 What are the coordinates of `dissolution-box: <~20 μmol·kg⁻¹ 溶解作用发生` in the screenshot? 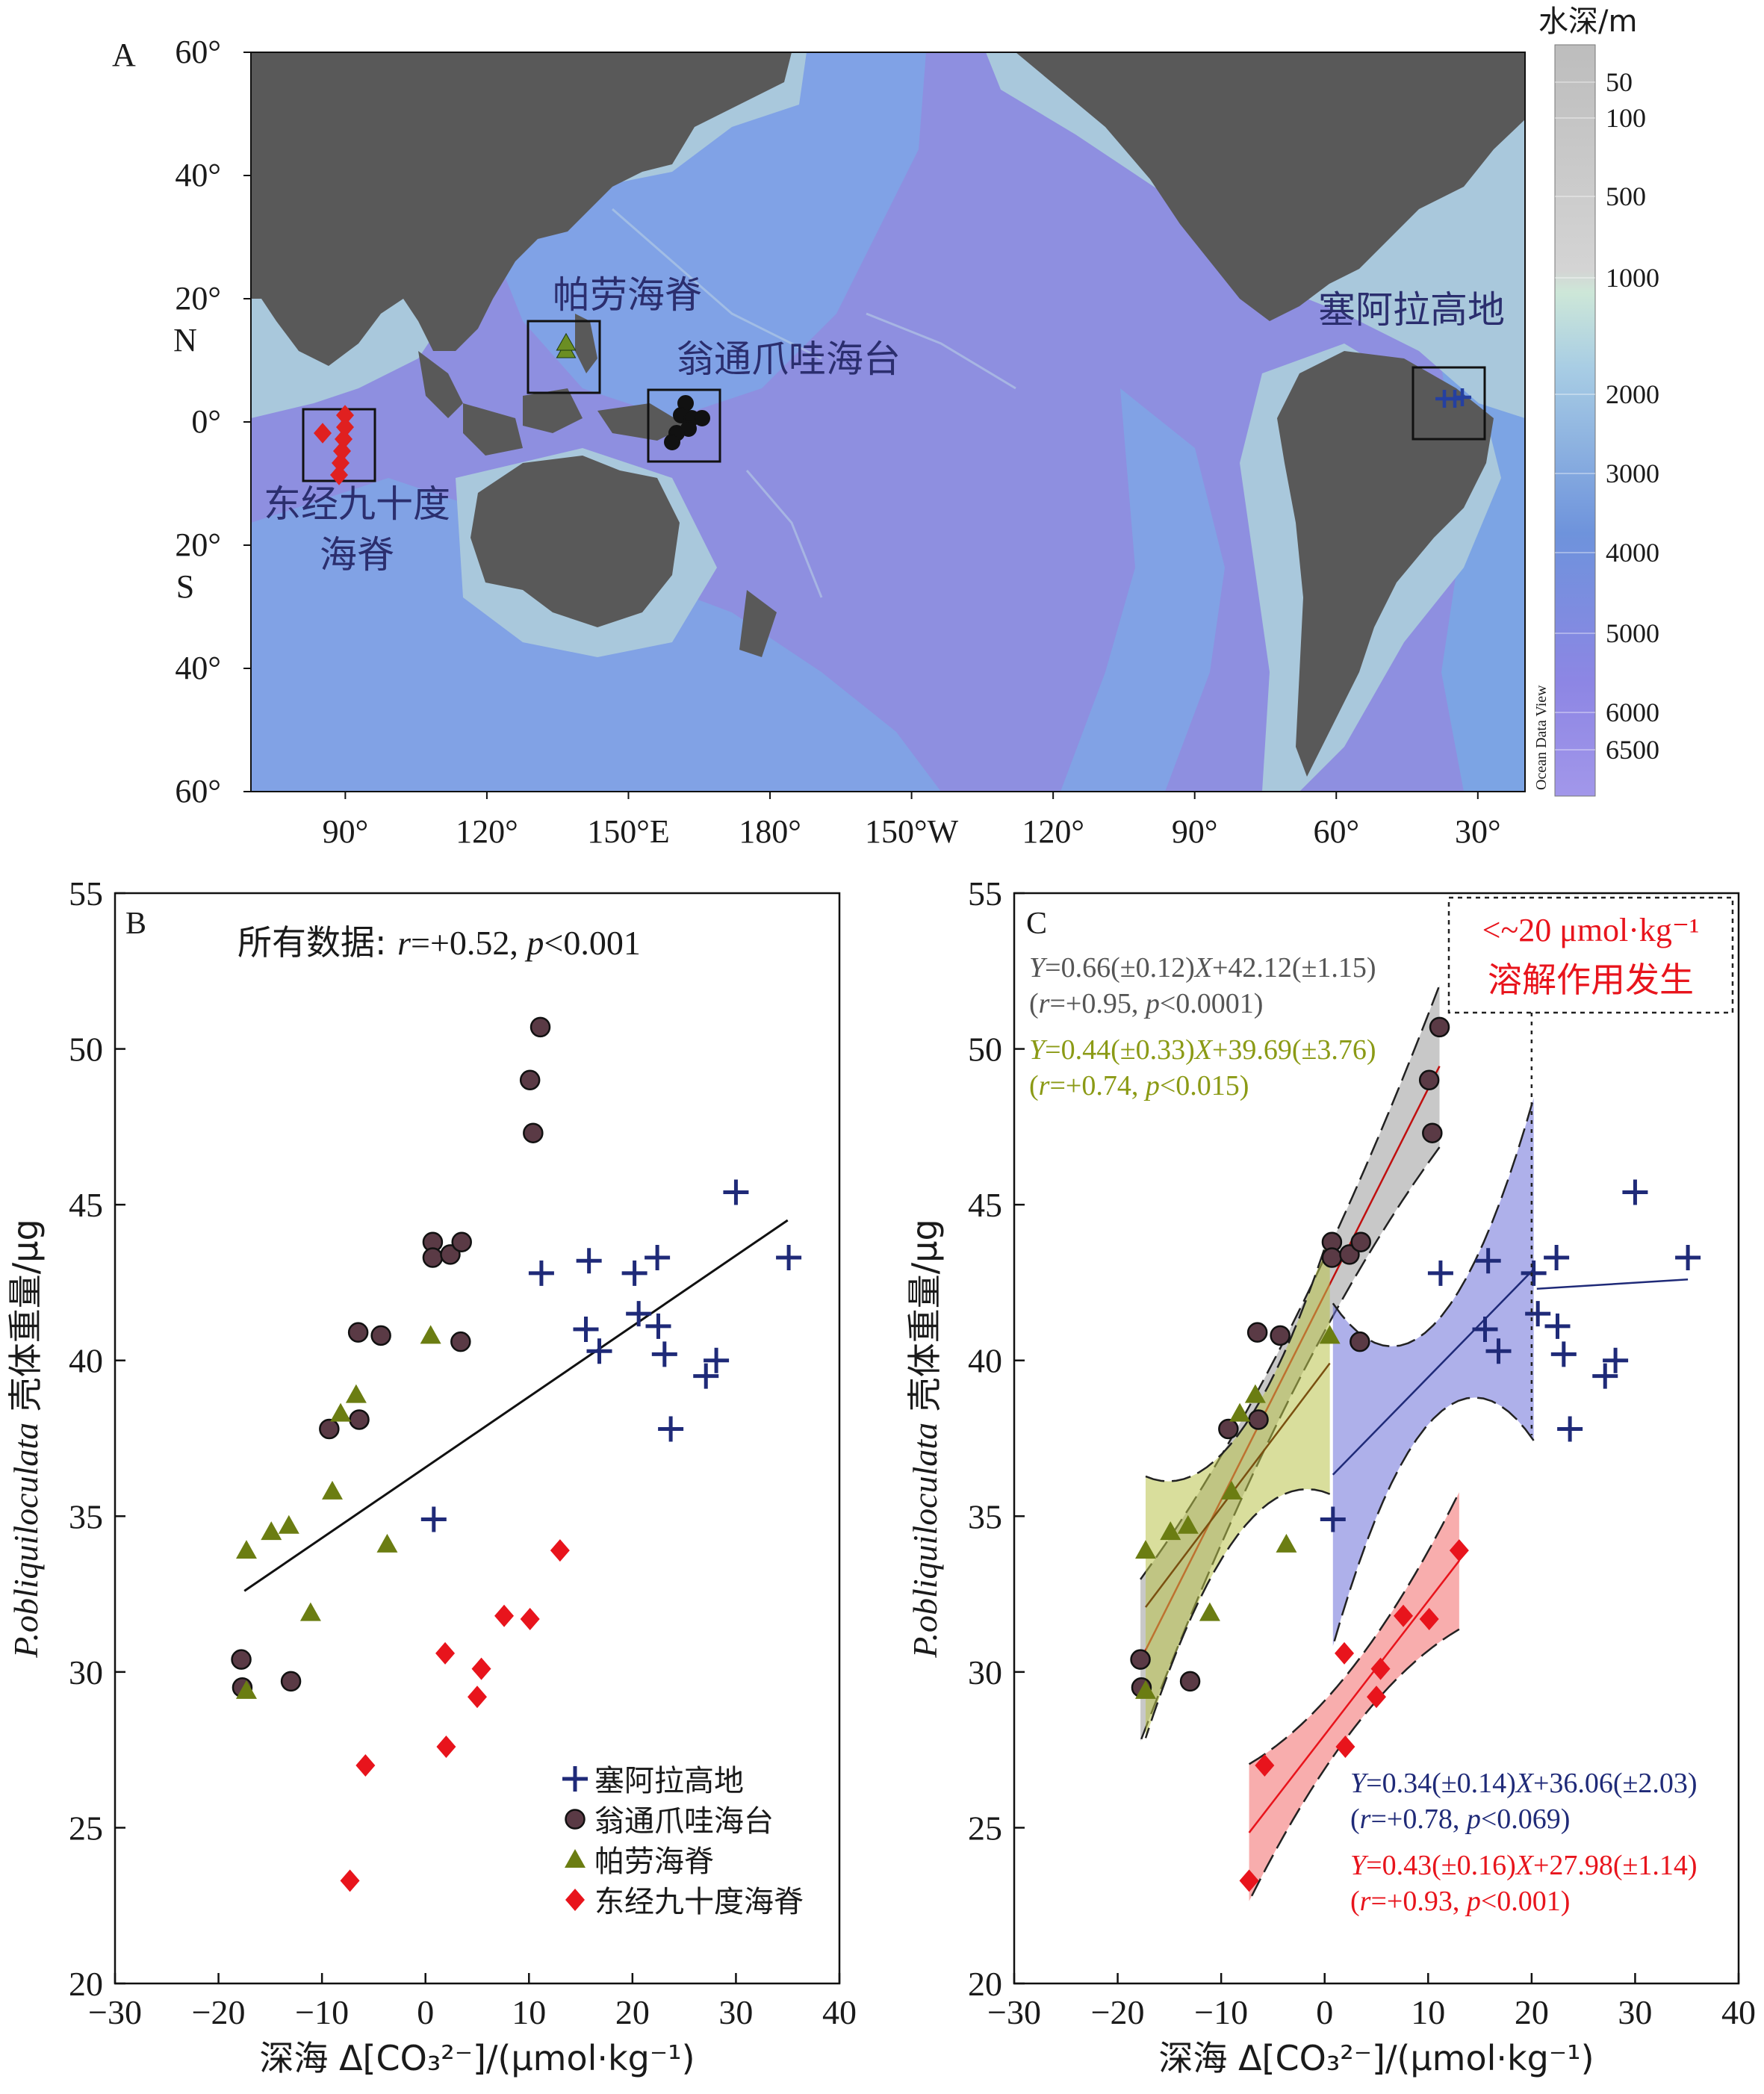 It's located at (1590, 955).